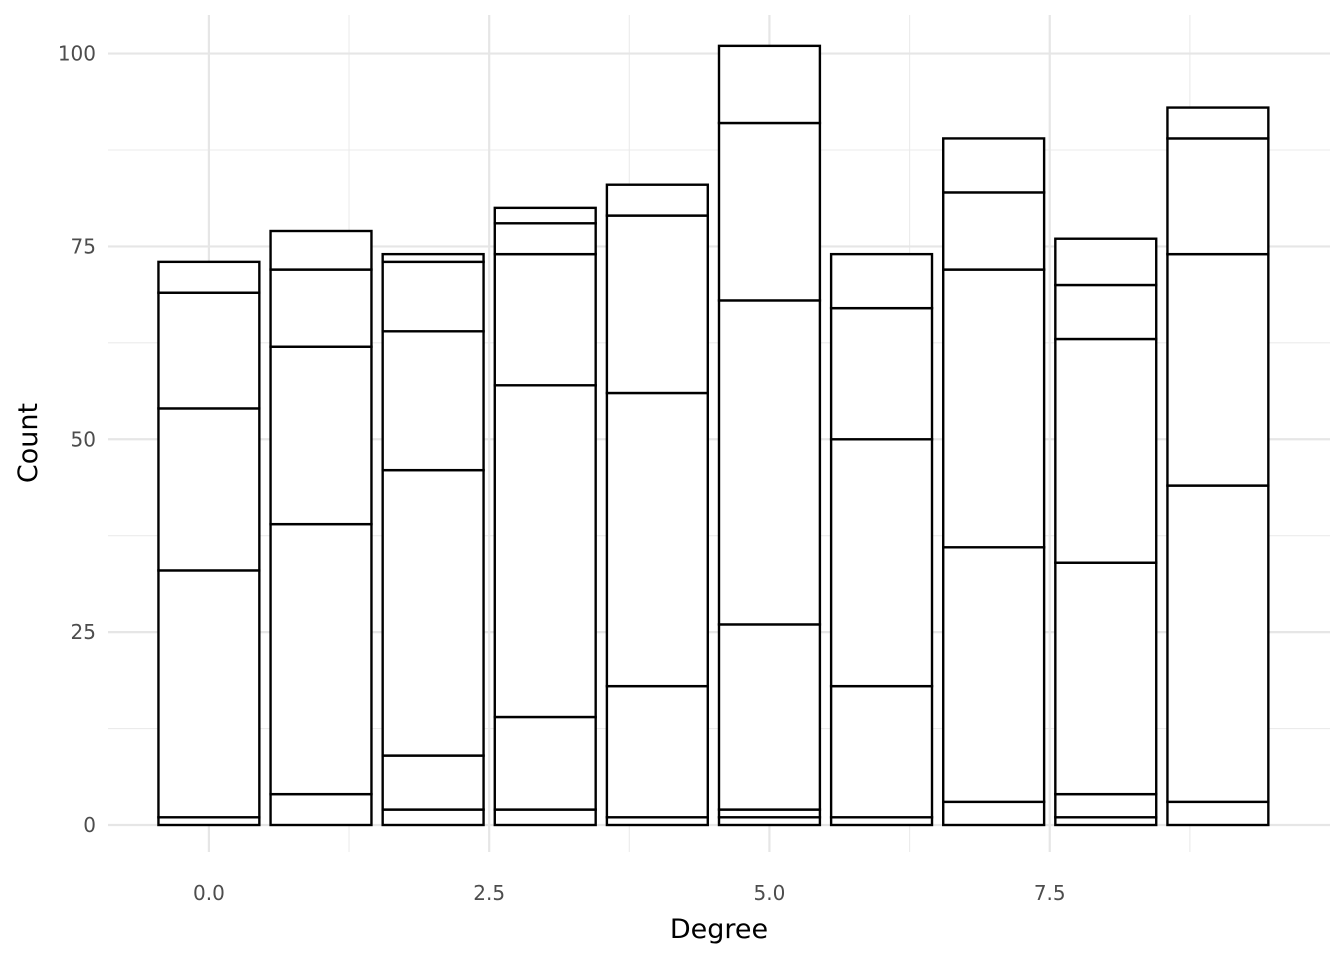 The image size is (1344, 960). I want to click on x-tick-label: 5.0, so click(770, 893).